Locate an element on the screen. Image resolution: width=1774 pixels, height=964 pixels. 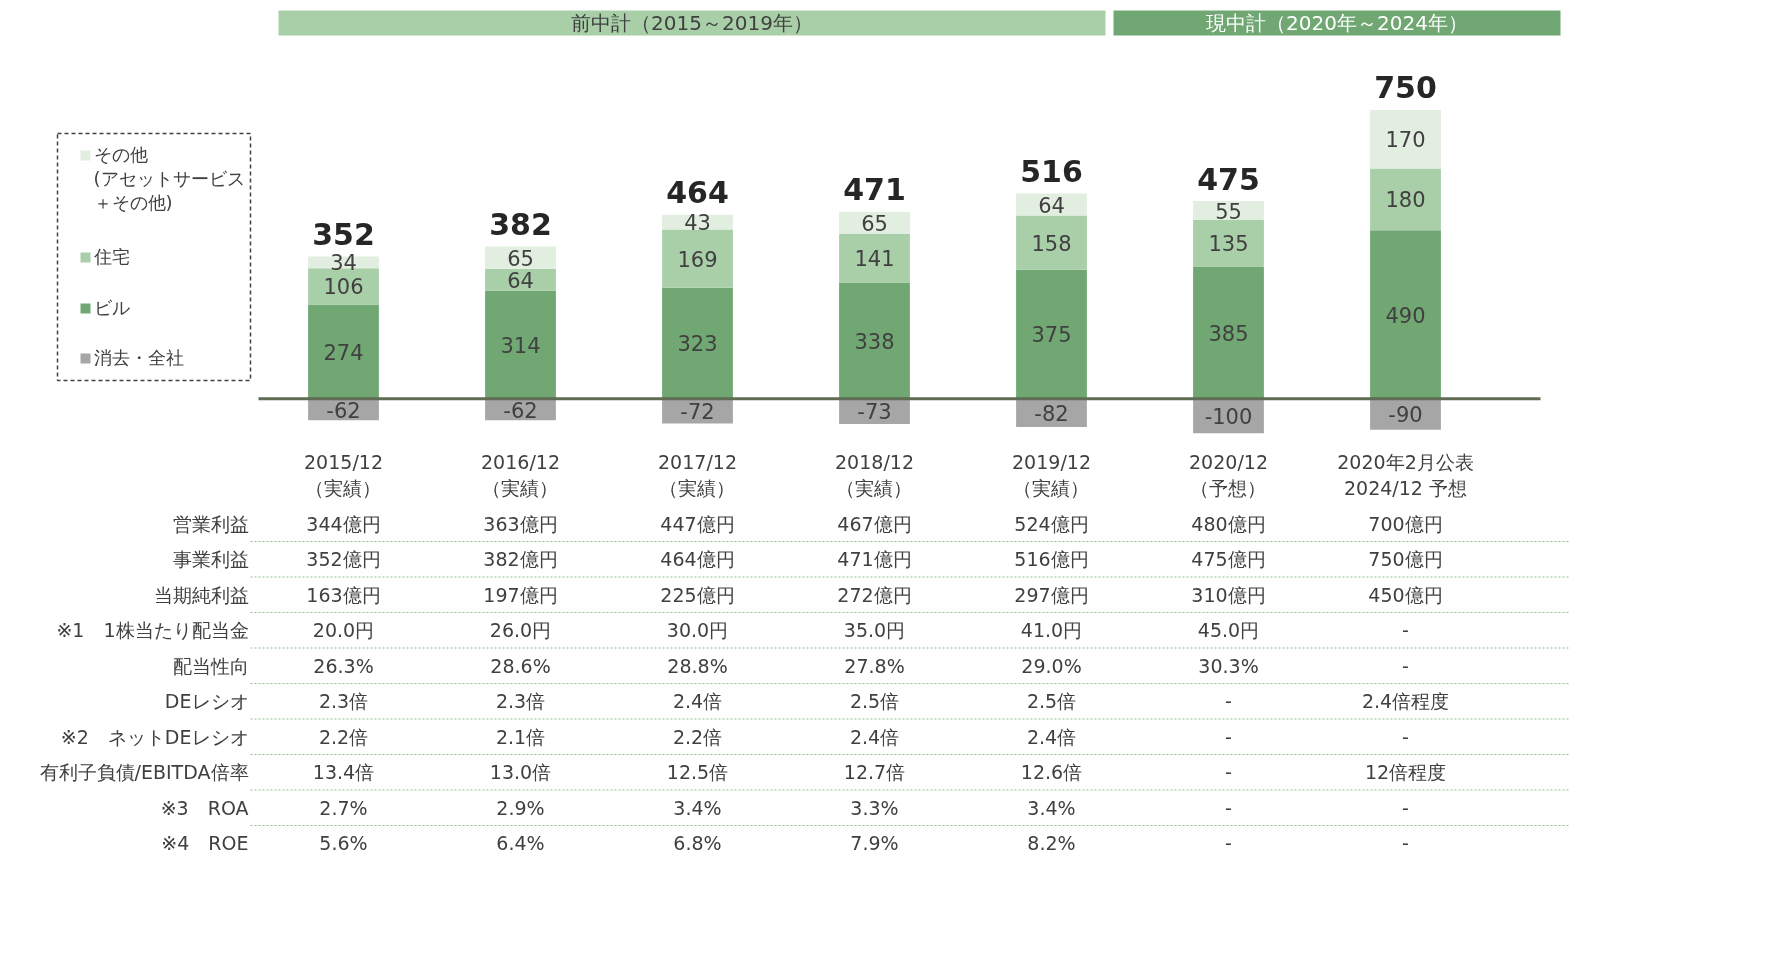
x-tick-label: 2018/12 （実績） is located at coordinates (874, 474).